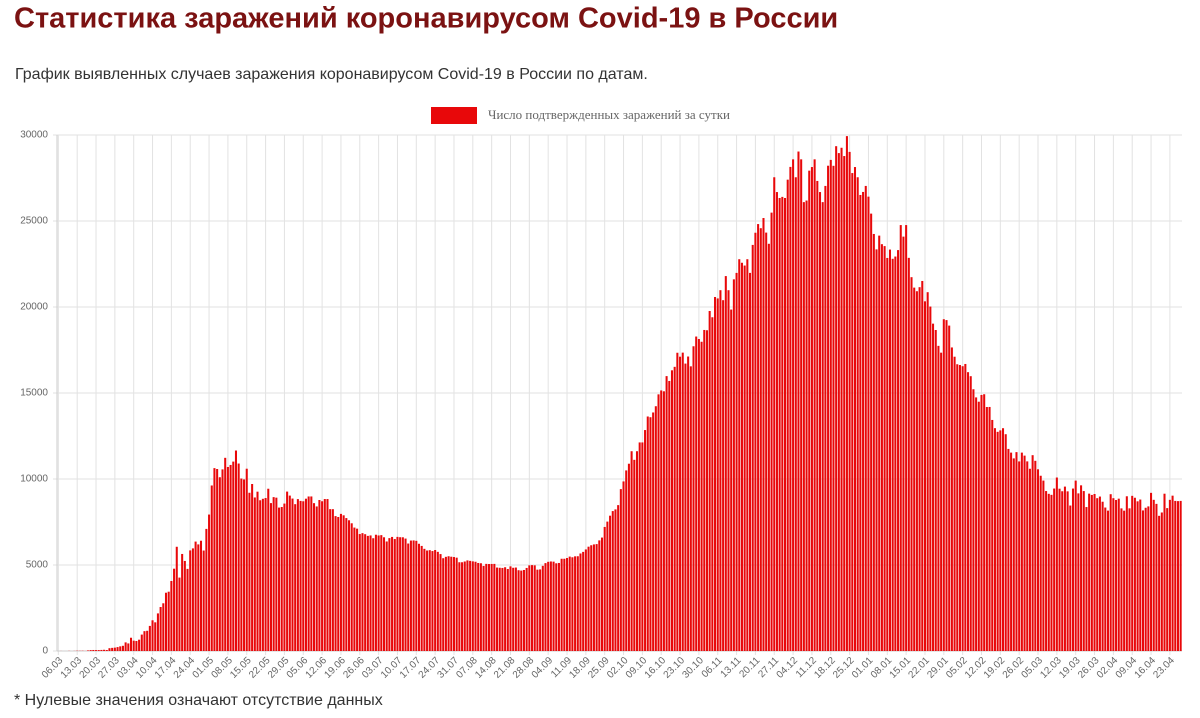  What do you see at coordinates (45, 651) in the screenshot?
I see `y-tick-label: 0` at bounding box center [45, 651].